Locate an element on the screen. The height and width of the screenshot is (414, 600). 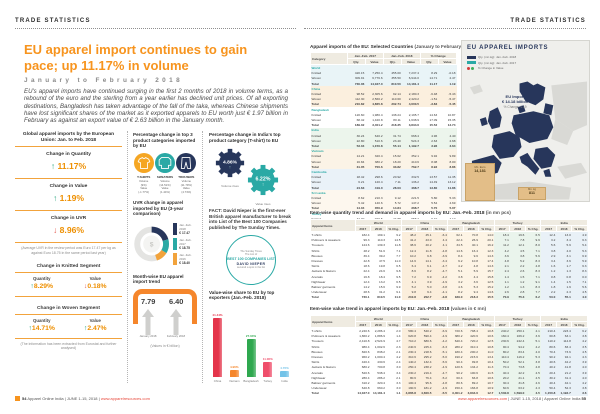
cell: 5.9 is located at coordinates (471, 271).